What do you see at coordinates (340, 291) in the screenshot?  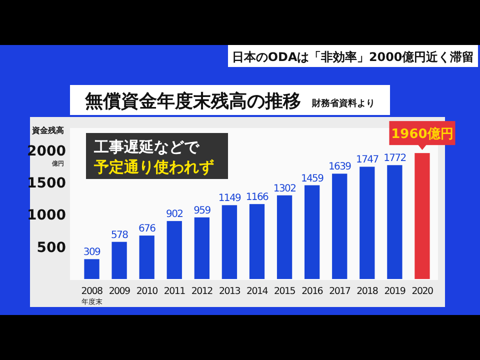 I see `x-tick-label: 2017` at bounding box center [340, 291].